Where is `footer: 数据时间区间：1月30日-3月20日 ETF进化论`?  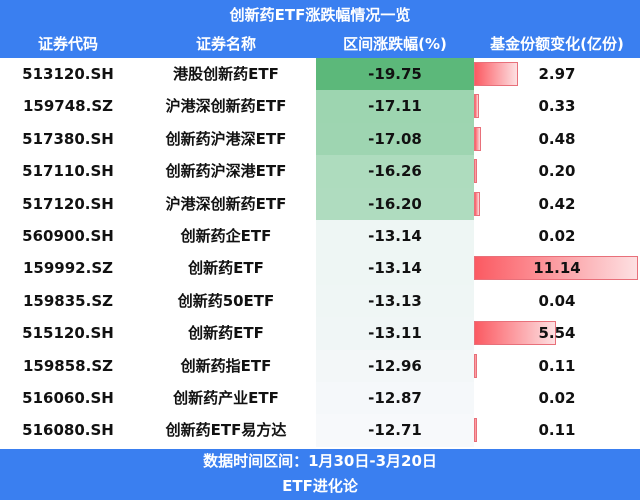
footer: 数据时间区间：1月30日-3月20日 ETF进化论 is located at coordinates (320, 474).